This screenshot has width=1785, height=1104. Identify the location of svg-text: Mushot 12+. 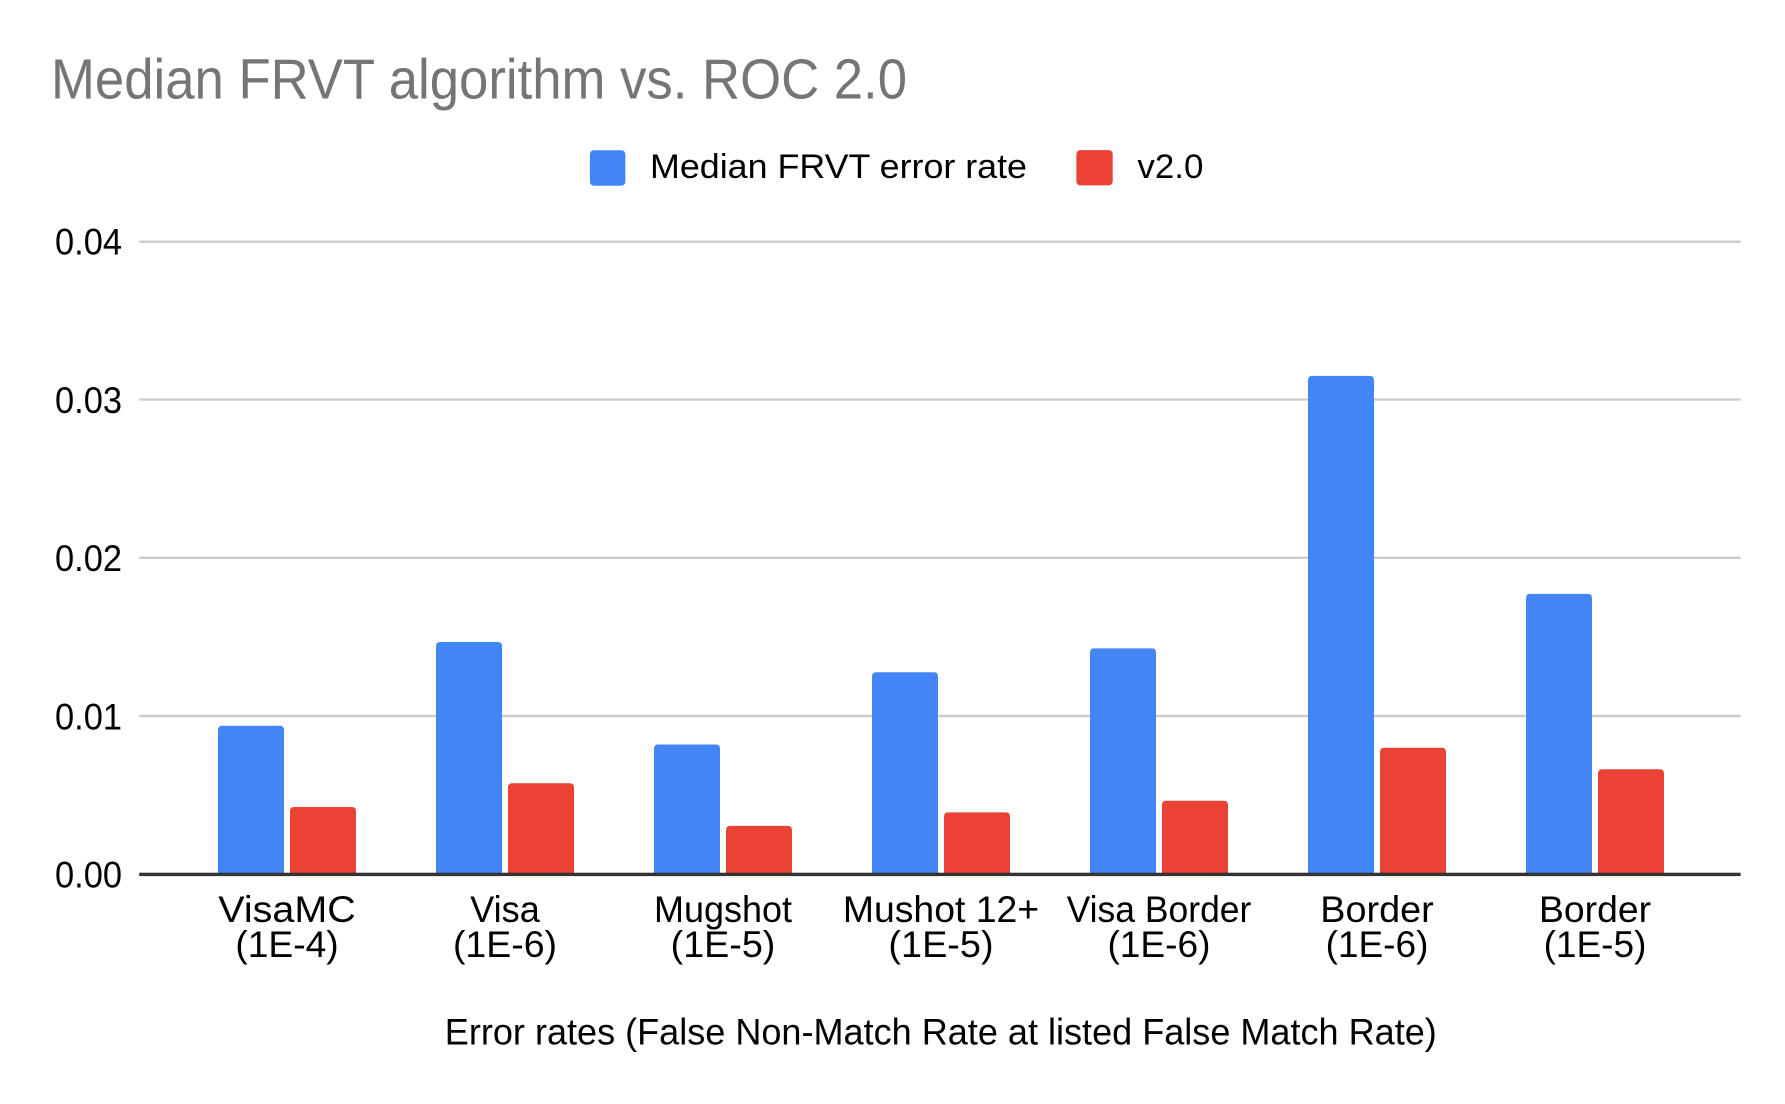
(941, 909).